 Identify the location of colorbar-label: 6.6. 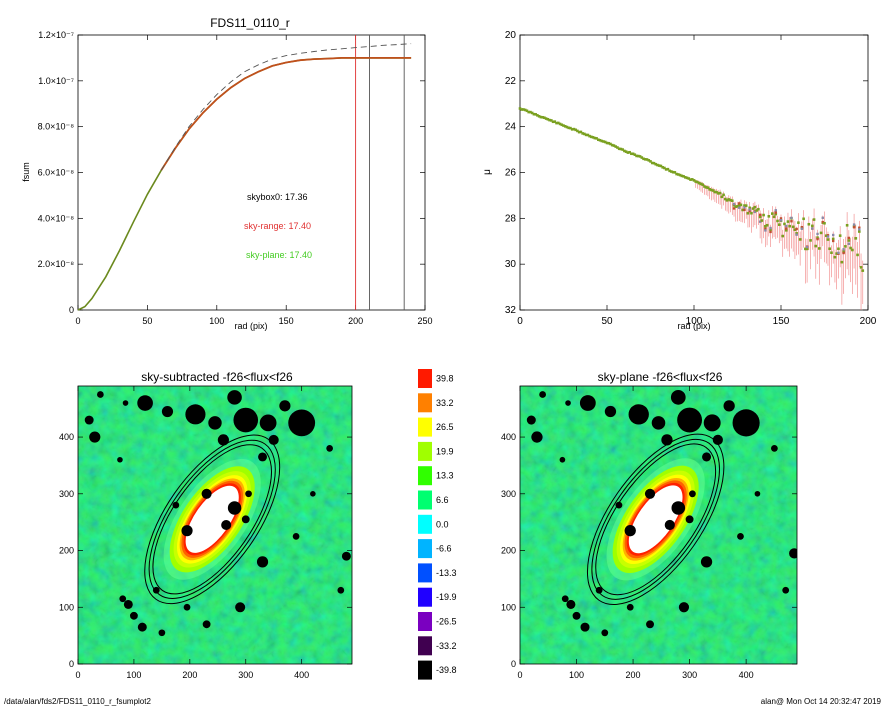
(442, 500).